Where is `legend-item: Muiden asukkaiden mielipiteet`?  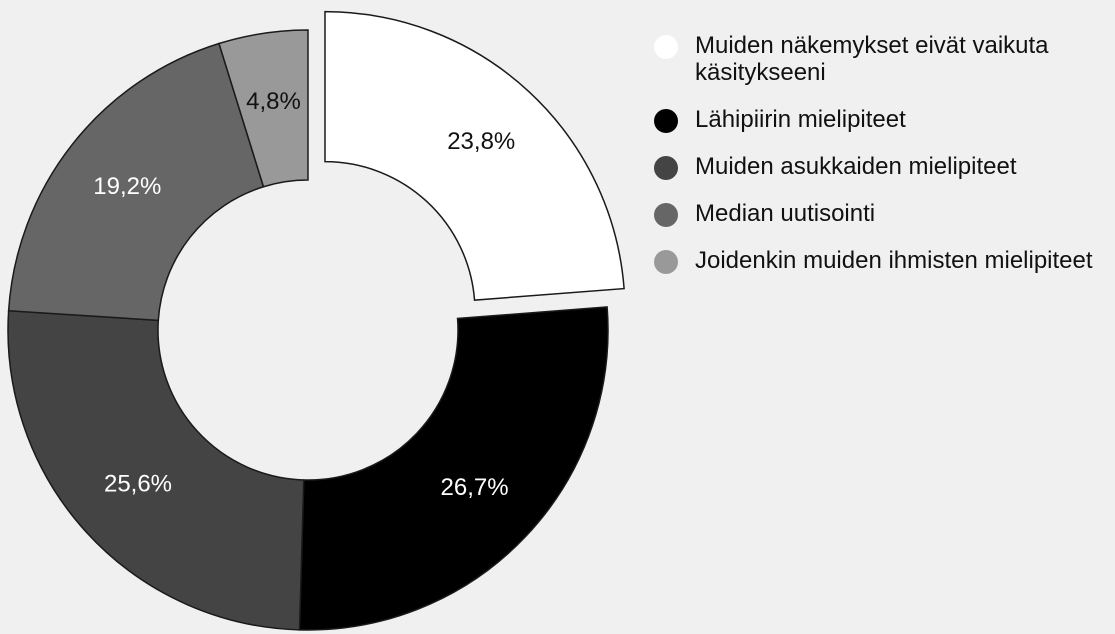
legend-item: Muiden asukkaiden mielipiteet is located at coordinates (882, 166).